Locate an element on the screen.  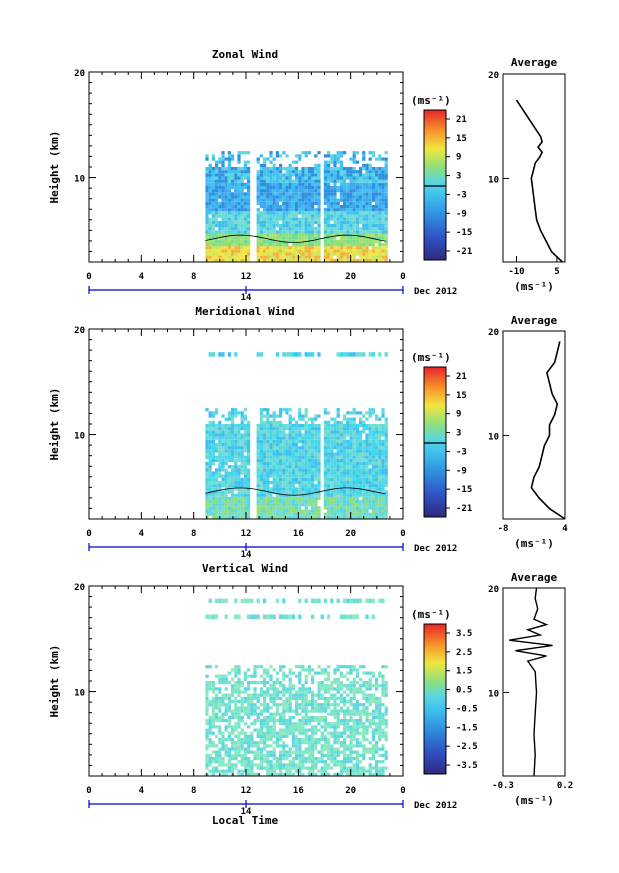
x-tick-label: 12 is located at coordinates (246, 534).